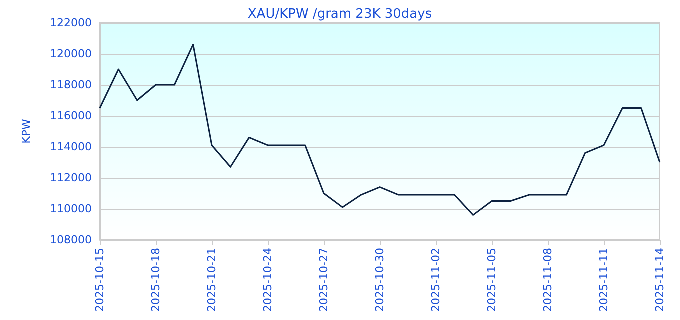  I want to click on x-tick-label: 2025-11-11, so click(604, 280).